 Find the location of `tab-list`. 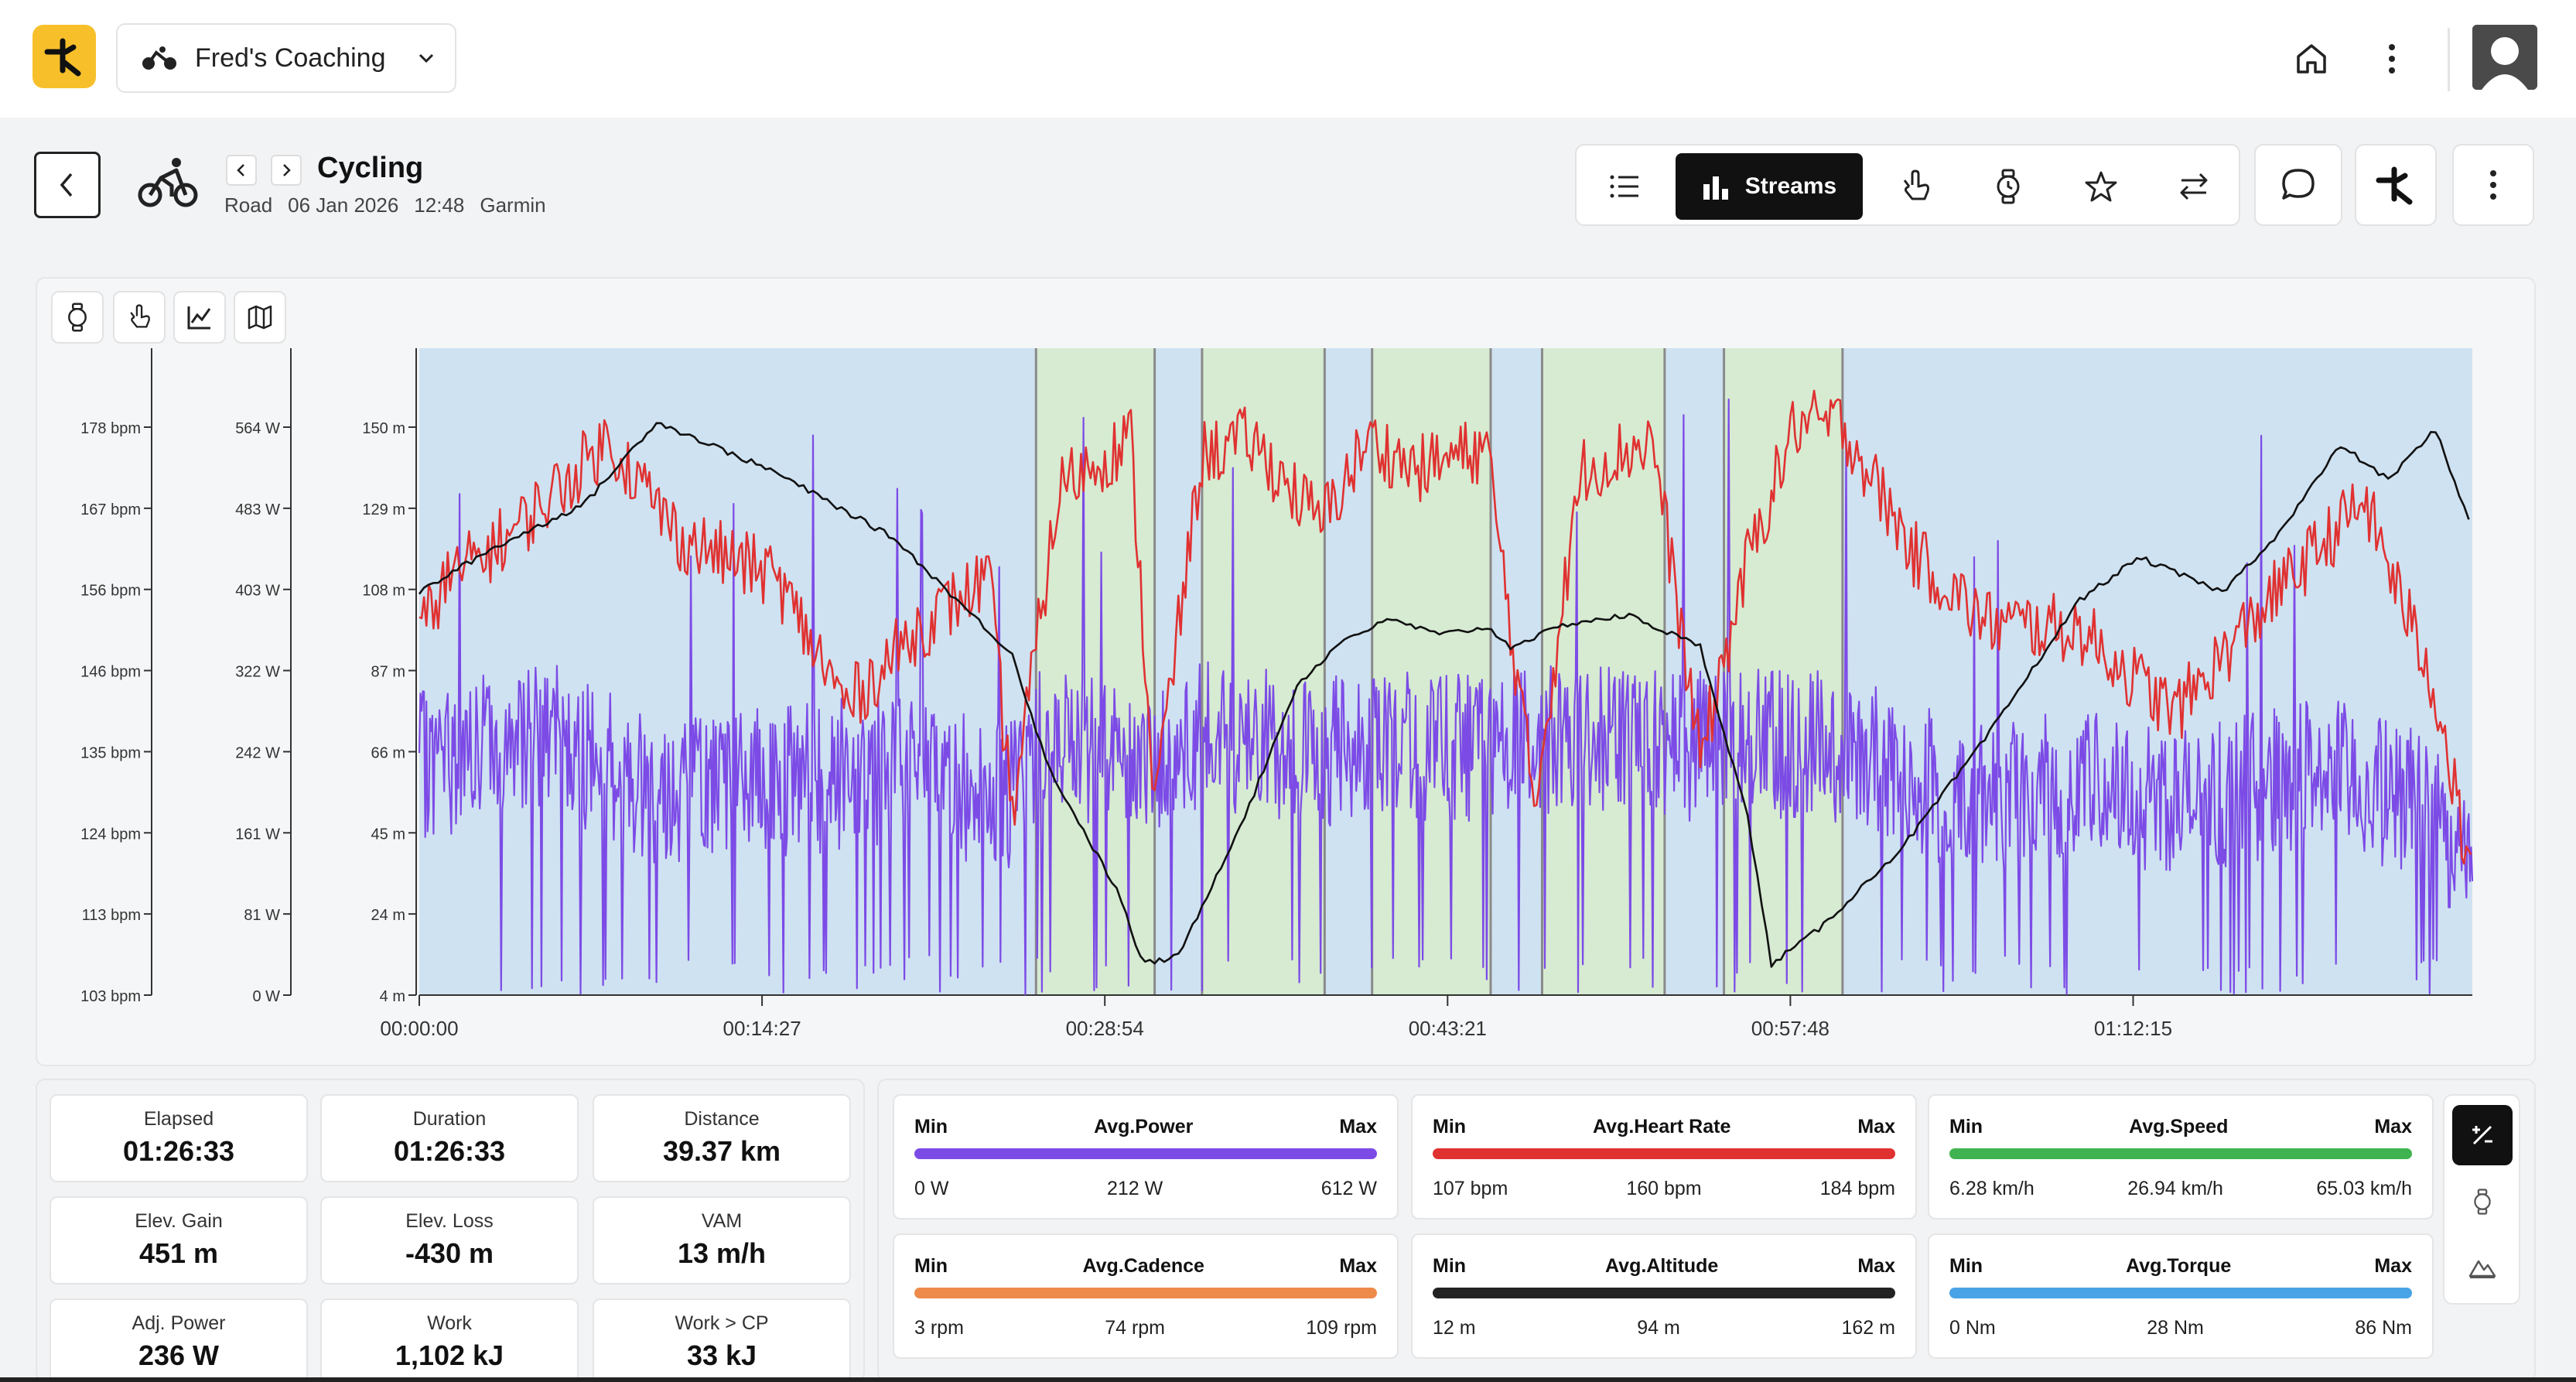

tab-list is located at coordinates (1624, 187).